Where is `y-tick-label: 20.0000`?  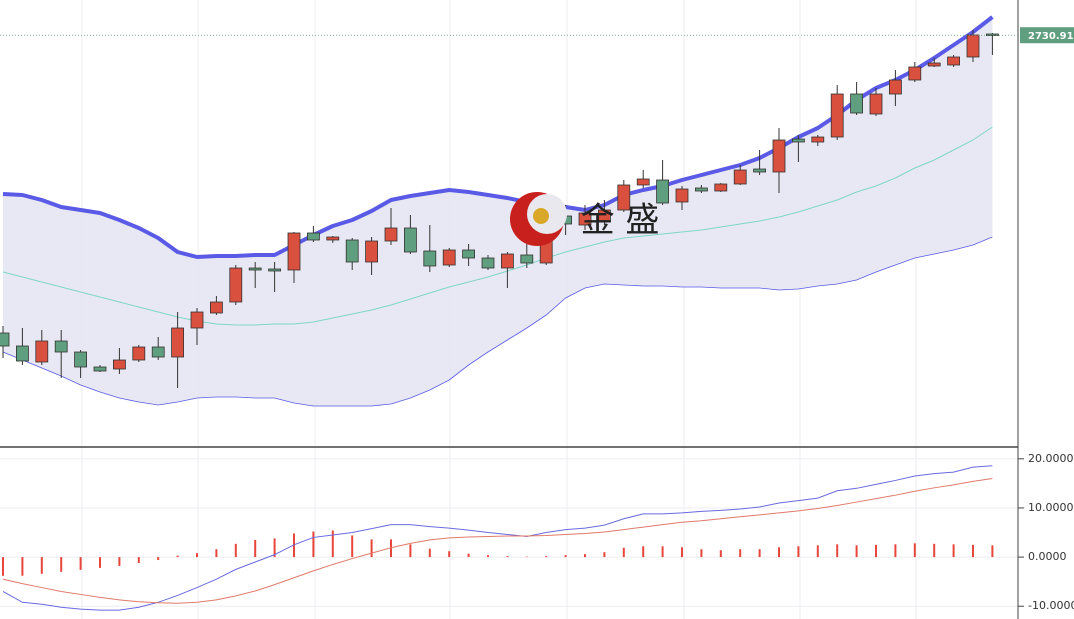 y-tick-label: 20.0000 is located at coordinates (1051, 458).